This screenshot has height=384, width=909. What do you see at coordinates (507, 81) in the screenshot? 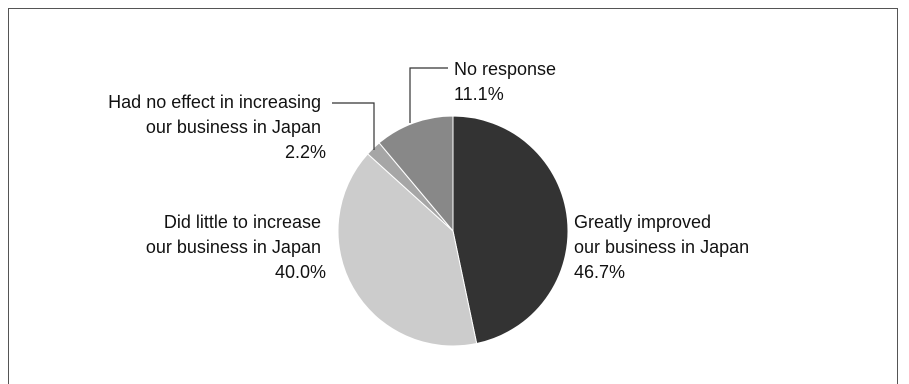
I see `slice-label-no-response: No response 11.1%` at bounding box center [507, 81].